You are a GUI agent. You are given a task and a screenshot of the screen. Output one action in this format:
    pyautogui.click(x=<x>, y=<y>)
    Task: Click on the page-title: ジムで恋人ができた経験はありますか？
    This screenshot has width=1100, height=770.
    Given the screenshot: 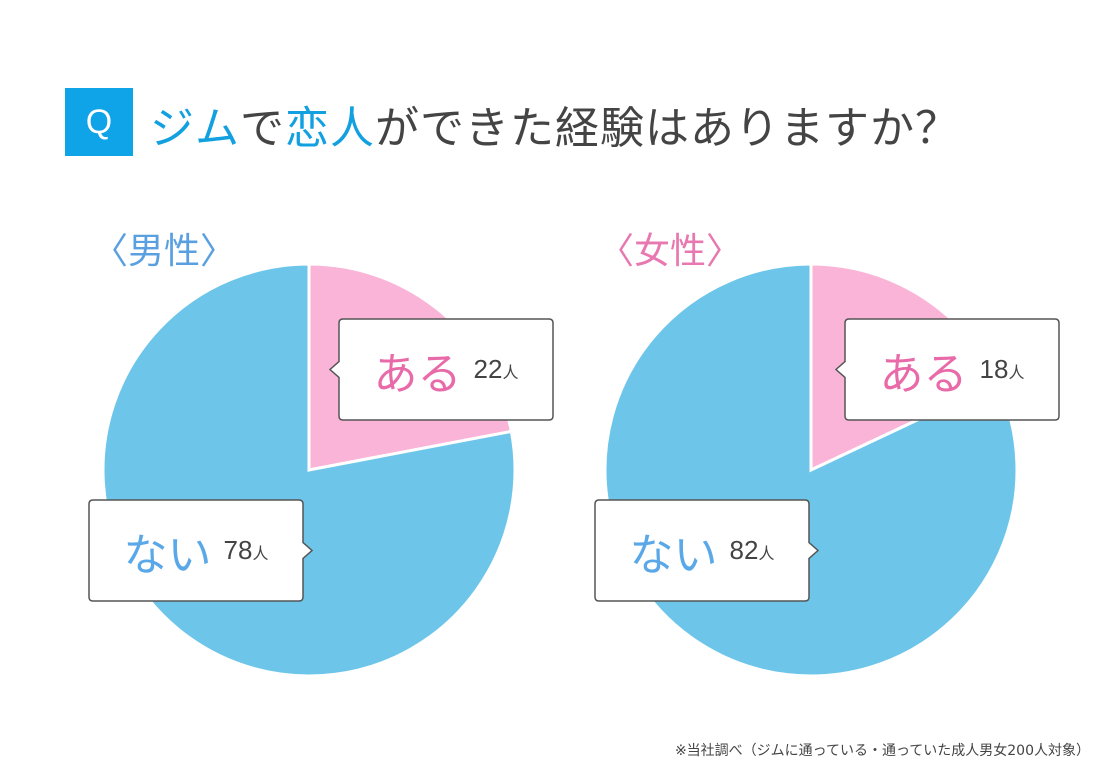 What is the action you would take?
    pyautogui.click(x=555, y=124)
    